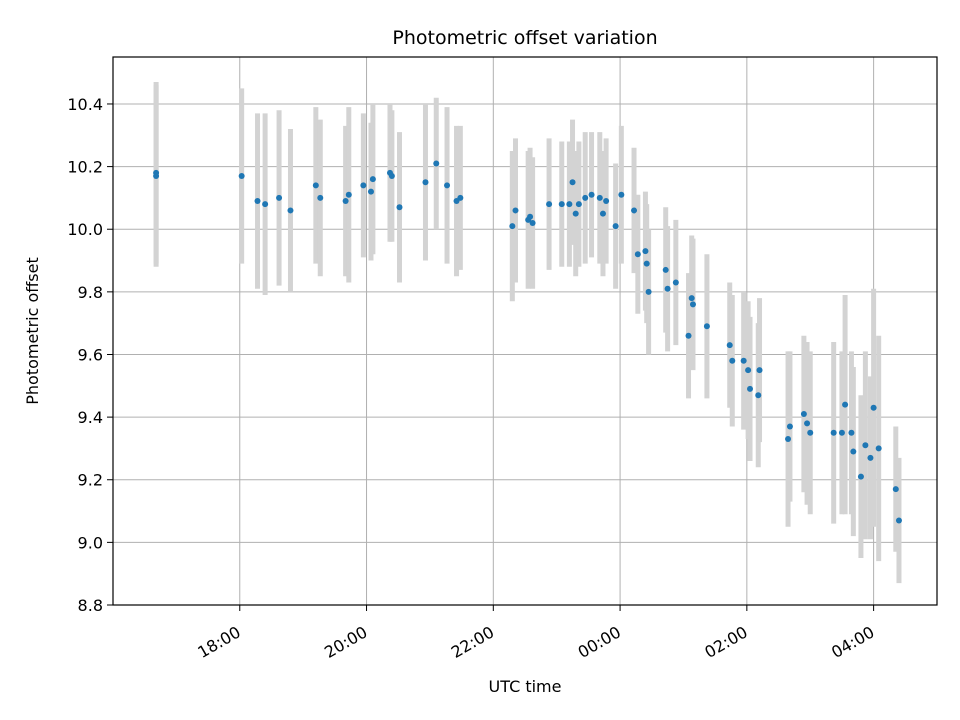  I want to click on y-tick-label: 9.0, so click(90, 542).